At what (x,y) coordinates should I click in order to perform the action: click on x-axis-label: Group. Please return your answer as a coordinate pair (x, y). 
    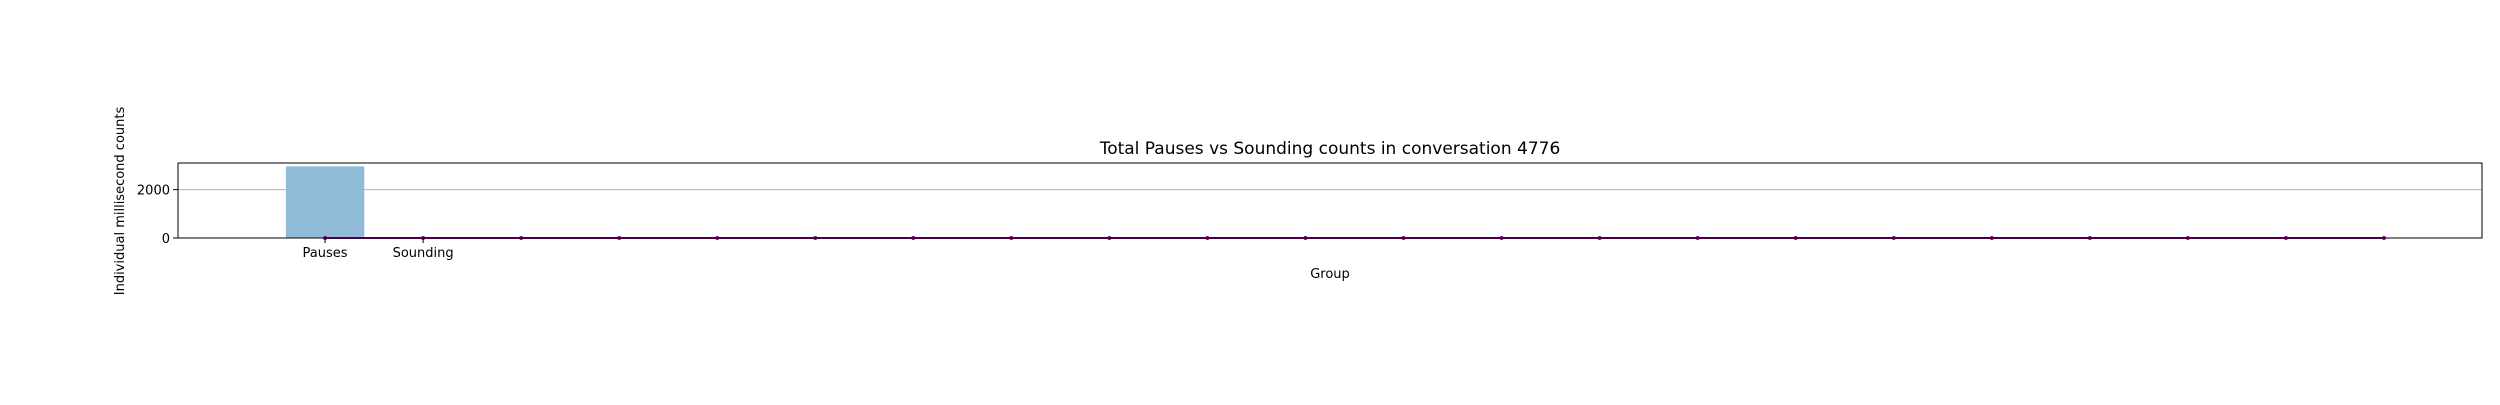
    Looking at the image, I should click on (1330, 274).